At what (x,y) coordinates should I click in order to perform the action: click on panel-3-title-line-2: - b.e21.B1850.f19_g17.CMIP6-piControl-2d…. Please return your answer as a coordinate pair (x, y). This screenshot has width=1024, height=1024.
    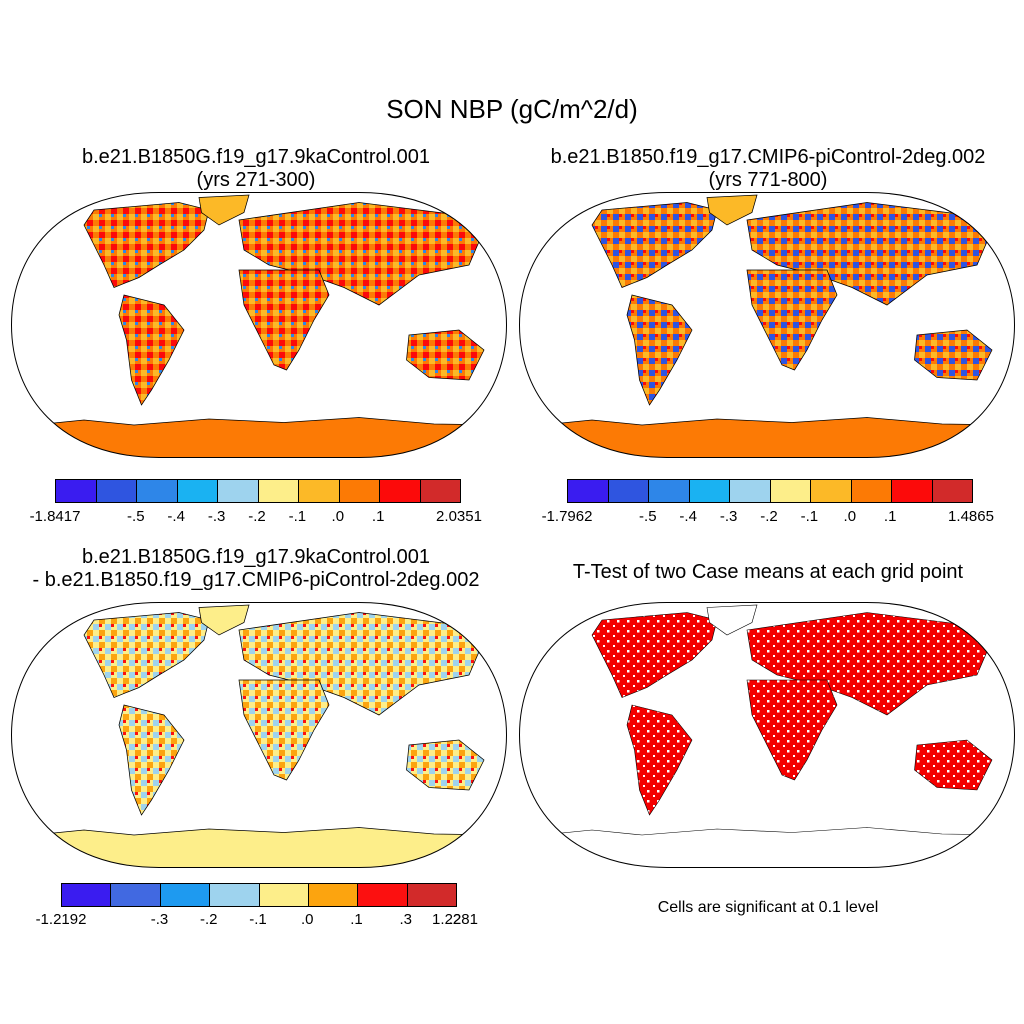
    Looking at the image, I should click on (256, 580).